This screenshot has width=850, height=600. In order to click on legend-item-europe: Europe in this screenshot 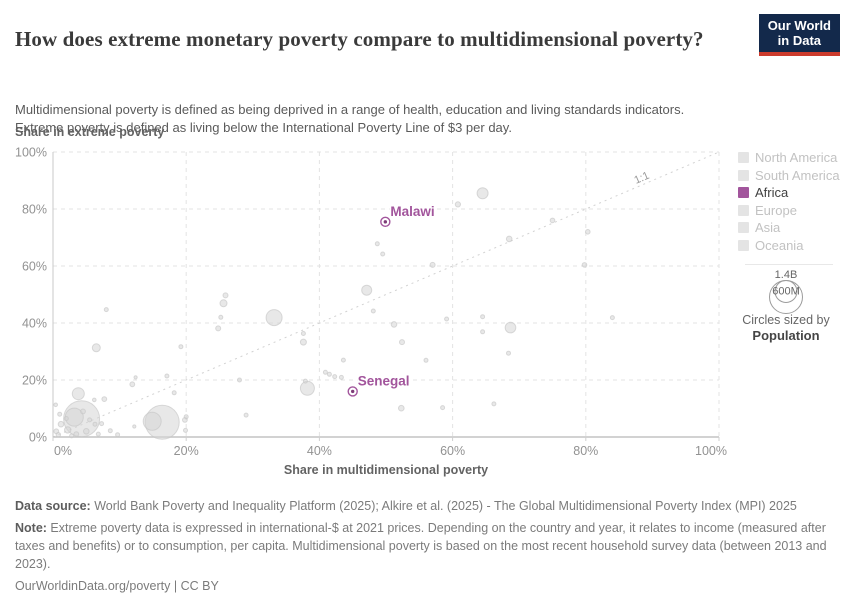, I will do `click(788, 211)`.